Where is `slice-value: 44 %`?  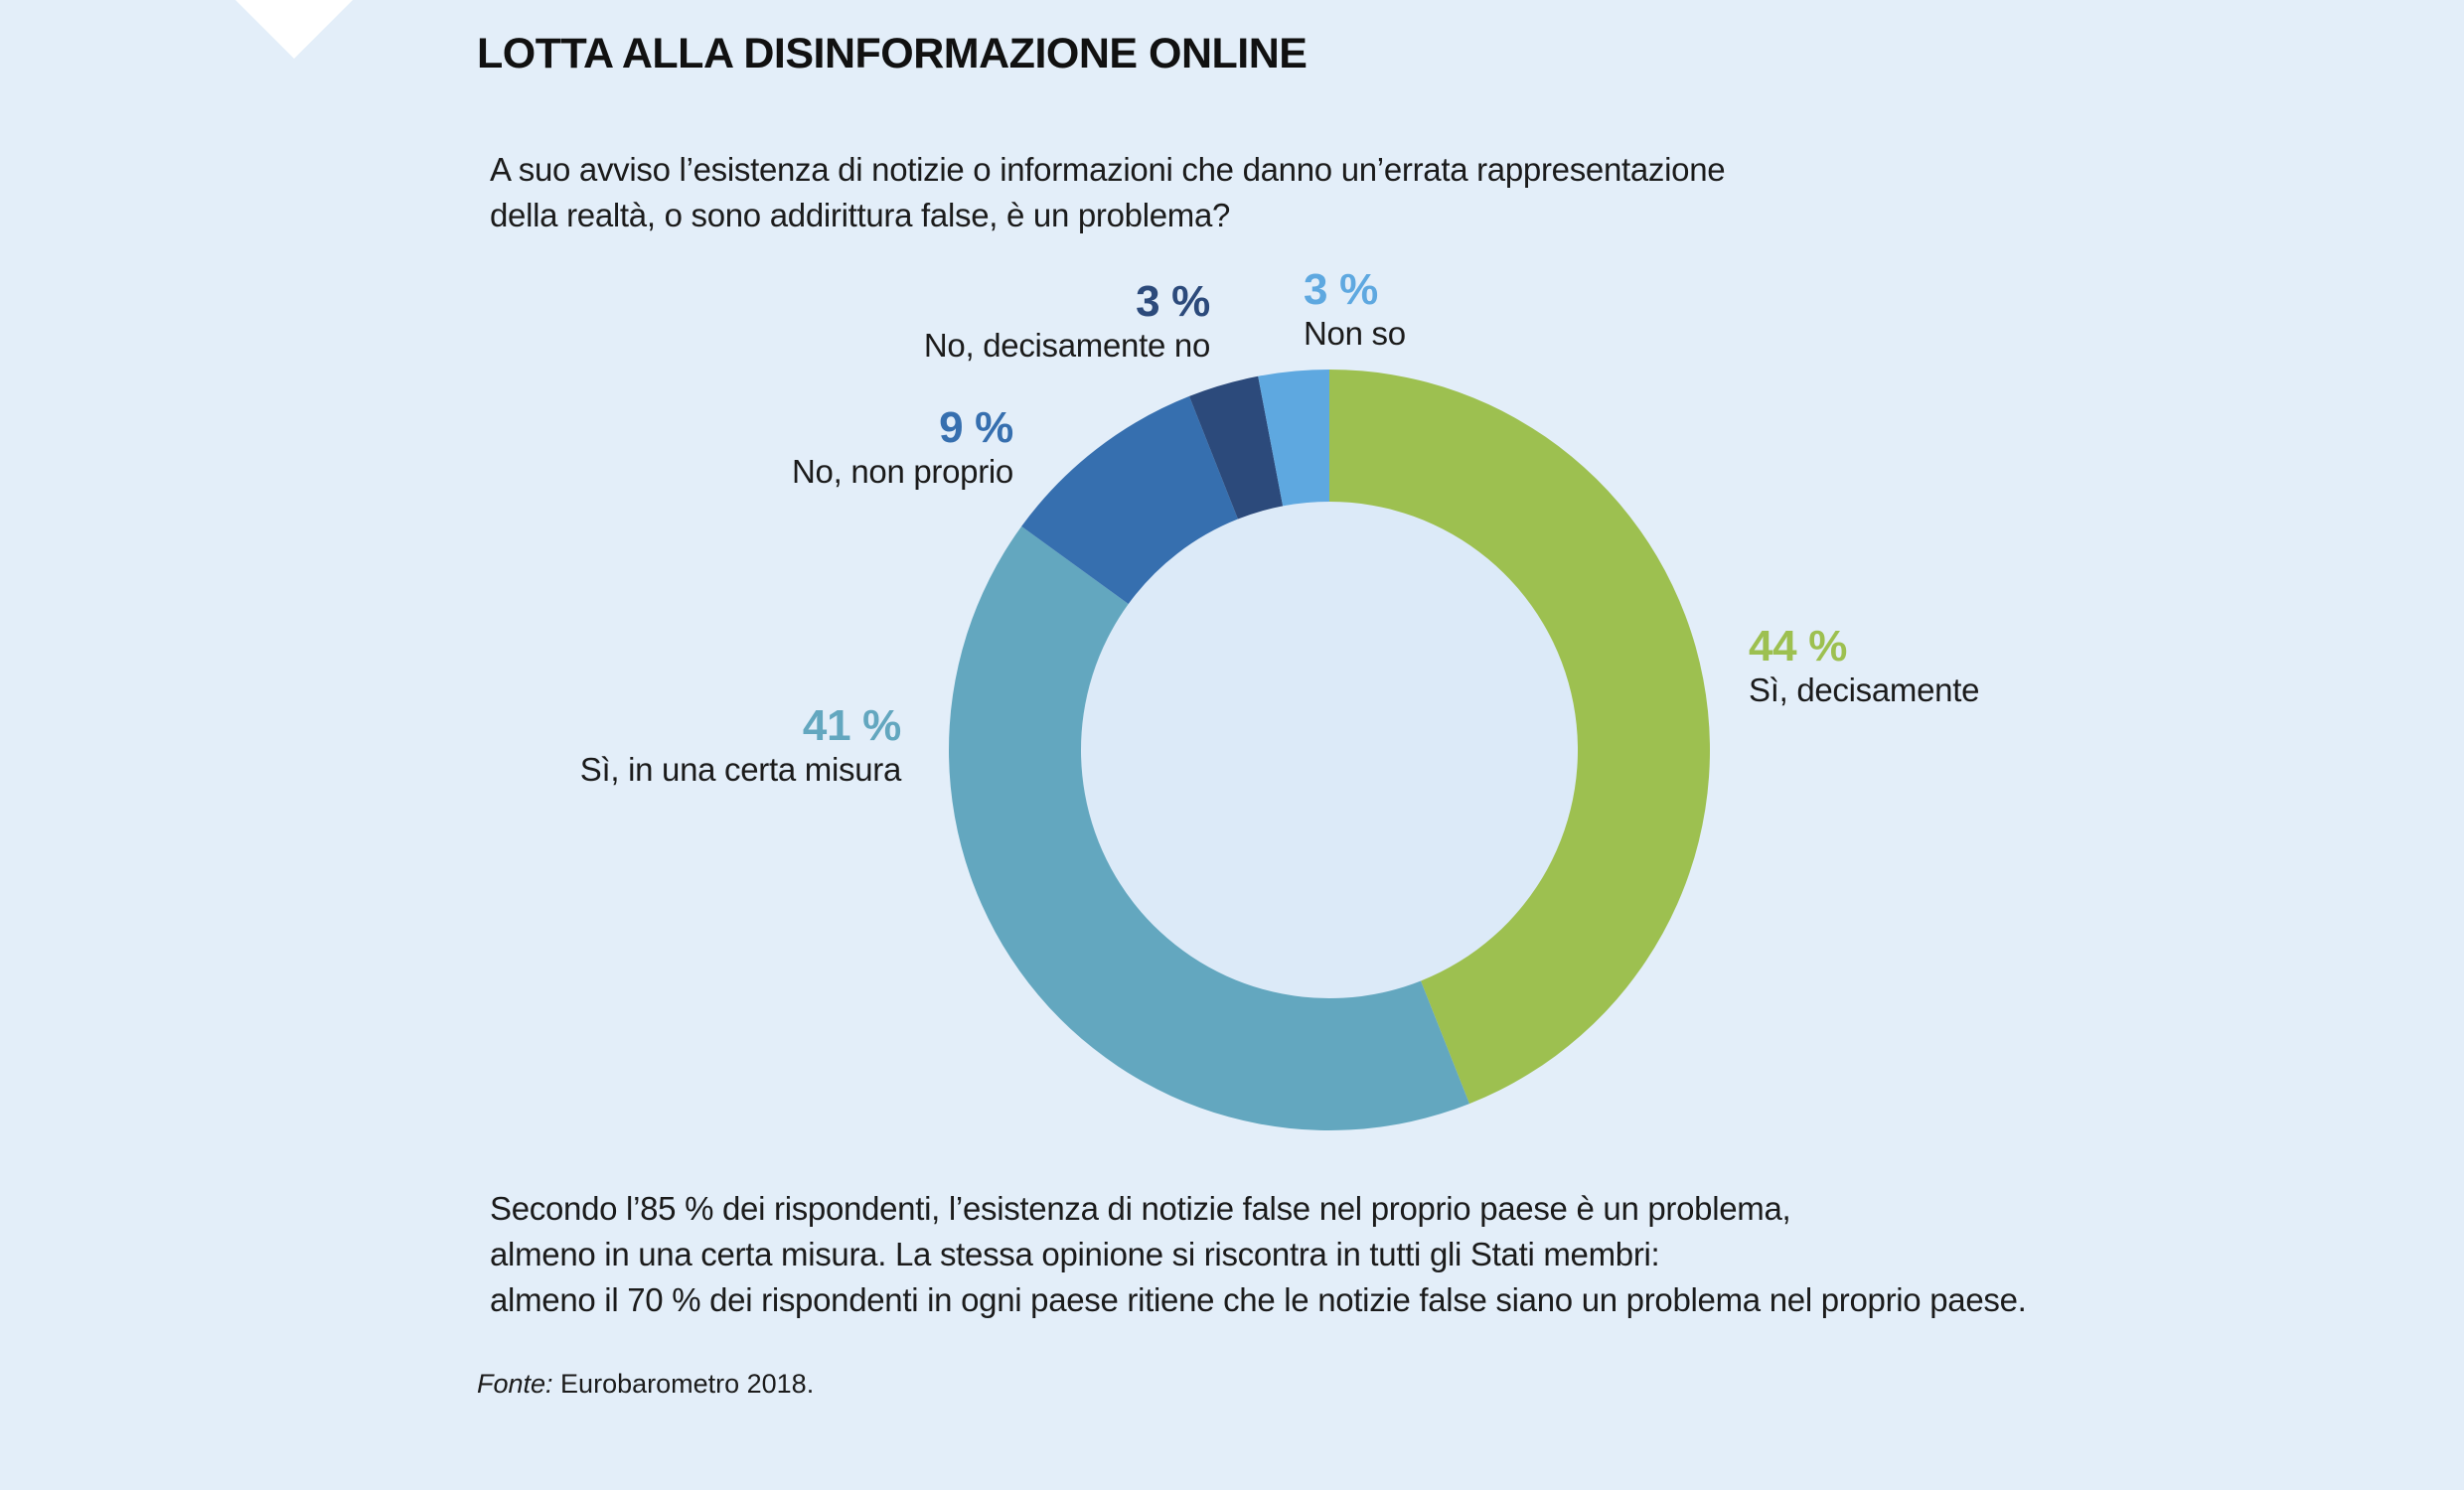 slice-value: 44 % is located at coordinates (1798, 646).